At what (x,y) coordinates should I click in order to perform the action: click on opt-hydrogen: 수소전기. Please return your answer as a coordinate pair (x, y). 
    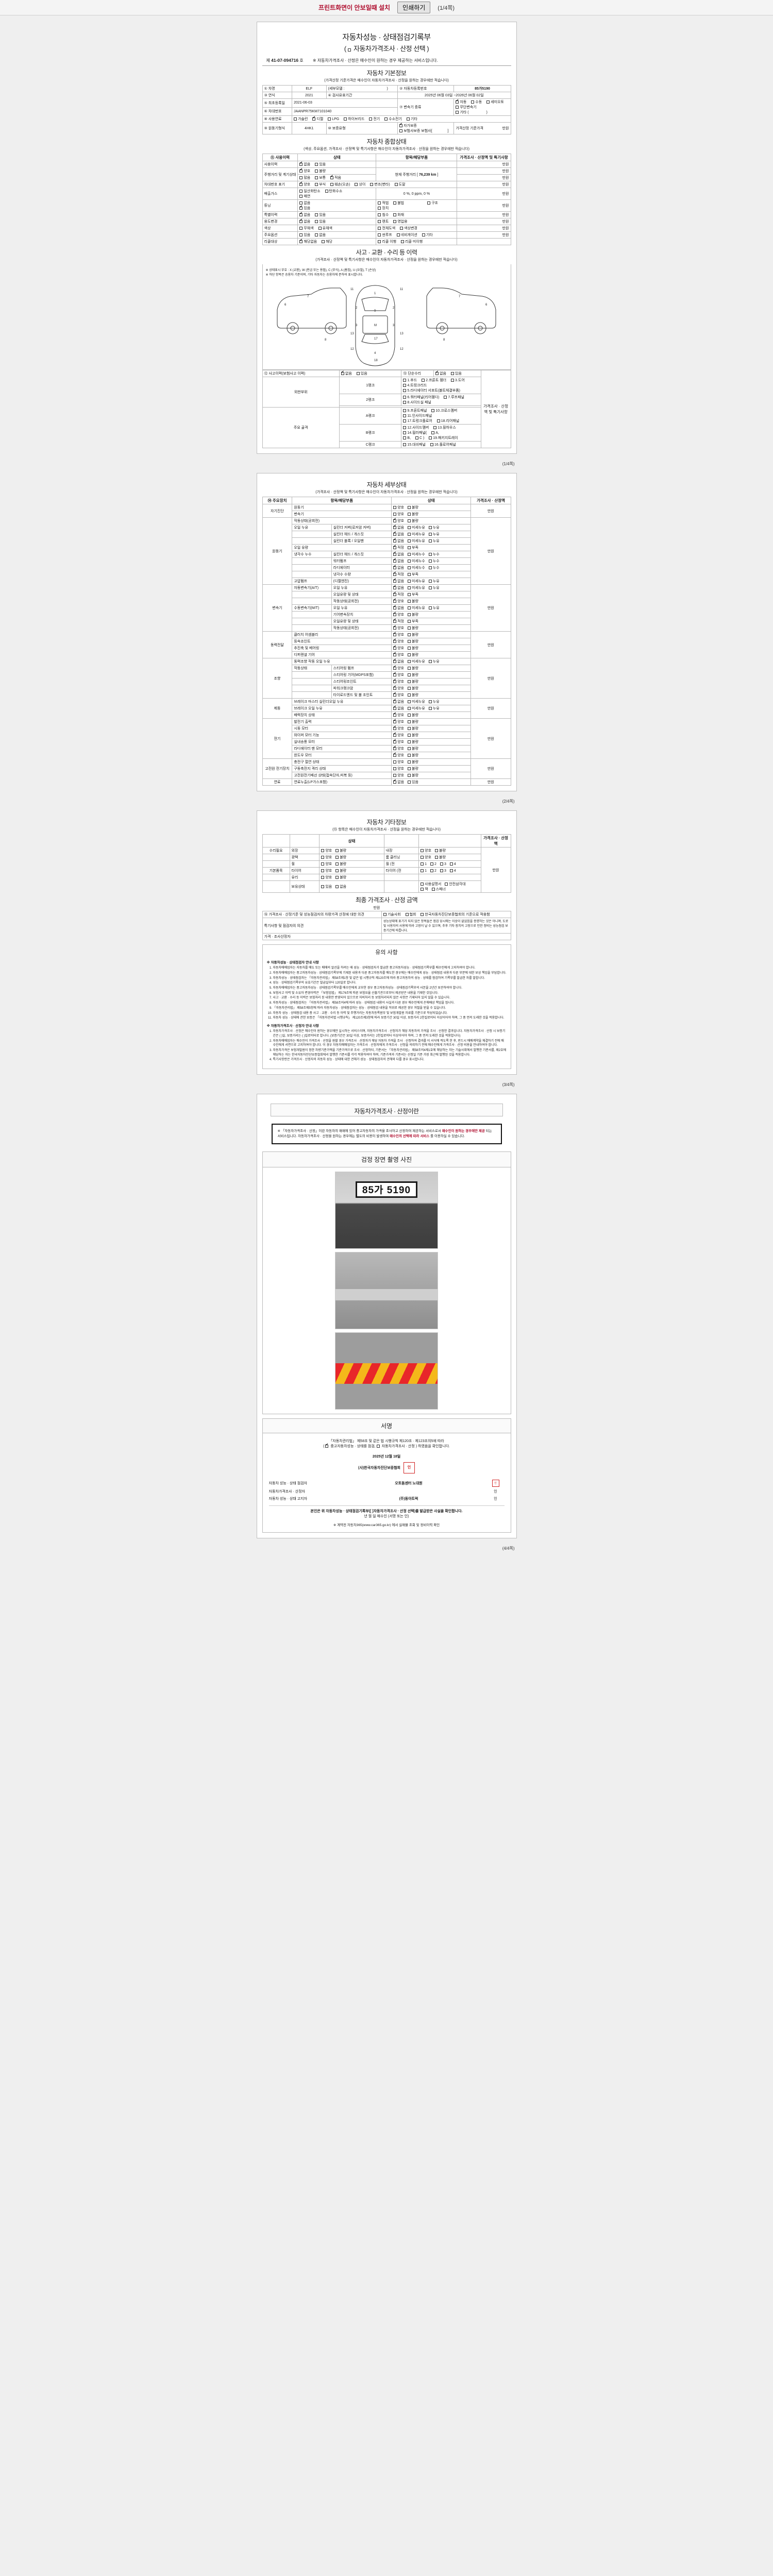
    Looking at the image, I should click on (393, 119).